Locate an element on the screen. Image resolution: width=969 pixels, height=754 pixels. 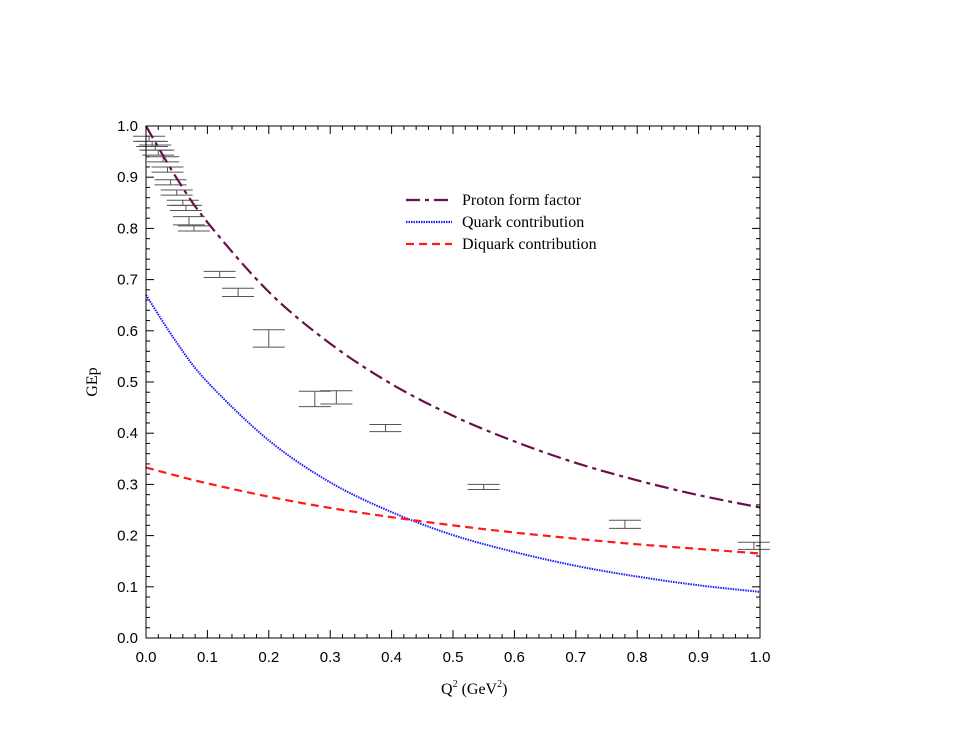
x-tick-label: 0.9 is located at coordinates (698, 657).